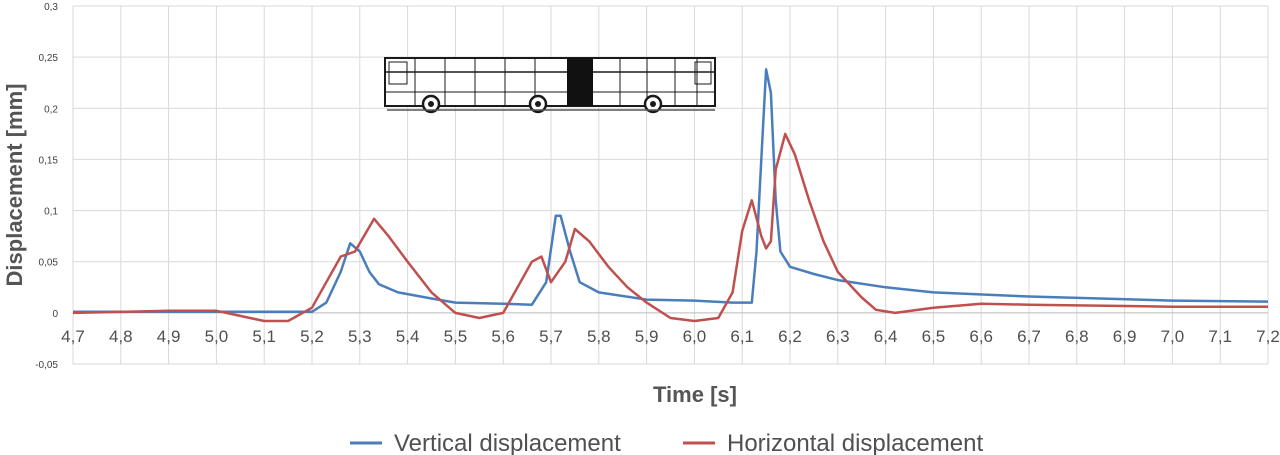 The width and height of the screenshot is (1280, 455). What do you see at coordinates (408, 336) in the screenshot?
I see `x-tick-label: 5,4` at bounding box center [408, 336].